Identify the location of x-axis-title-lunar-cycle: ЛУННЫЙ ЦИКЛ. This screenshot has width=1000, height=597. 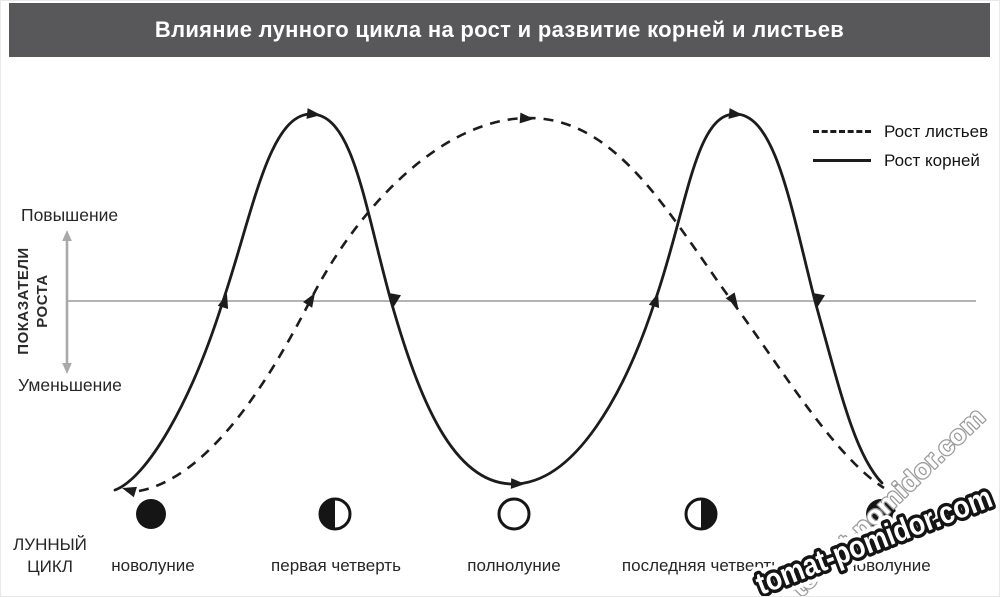
(50, 556).